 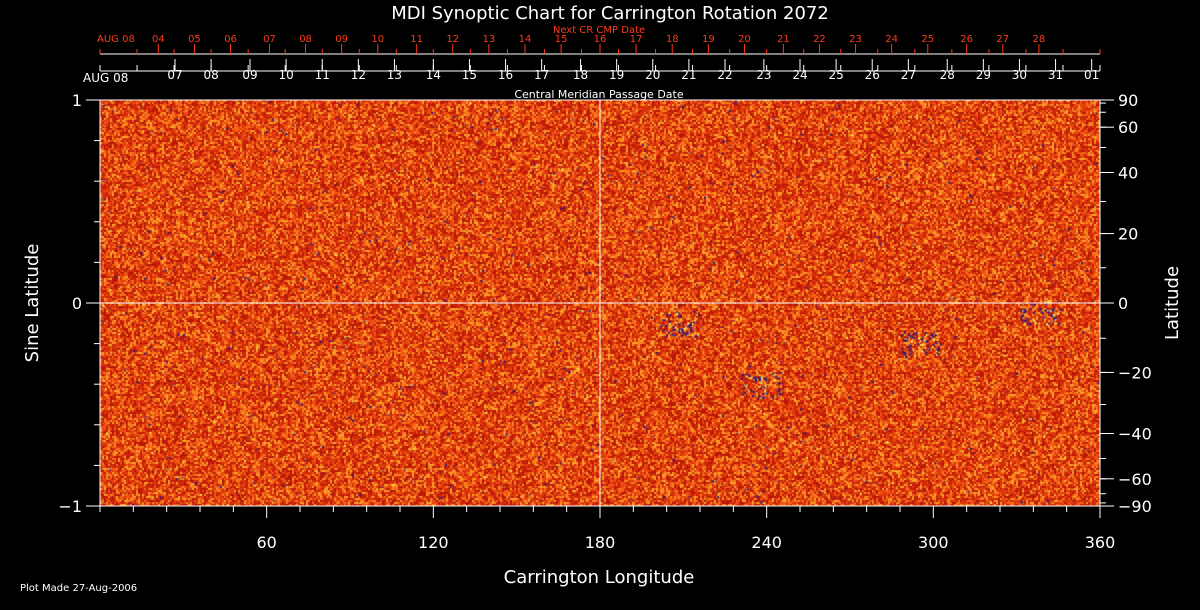 I want to click on x-axis-label: Carrington Longitude, so click(x=599, y=577).